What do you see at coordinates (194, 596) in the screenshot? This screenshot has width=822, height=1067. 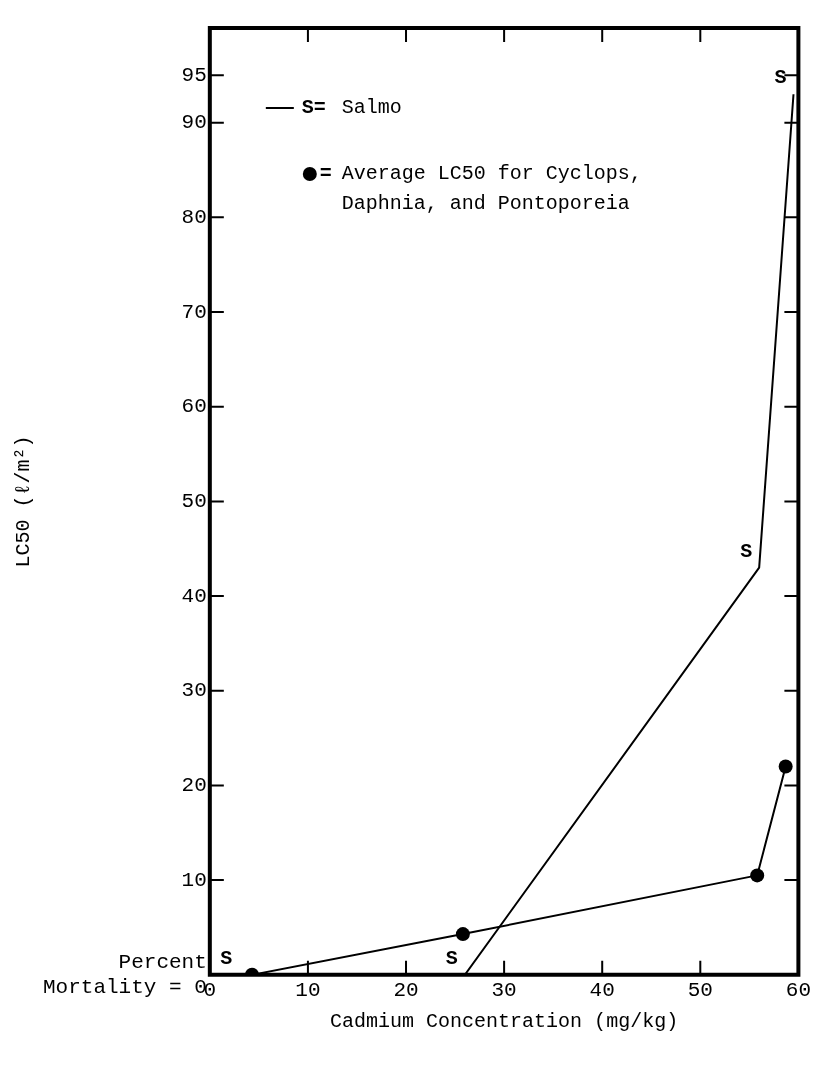 I see `y-tick-label: 40` at bounding box center [194, 596].